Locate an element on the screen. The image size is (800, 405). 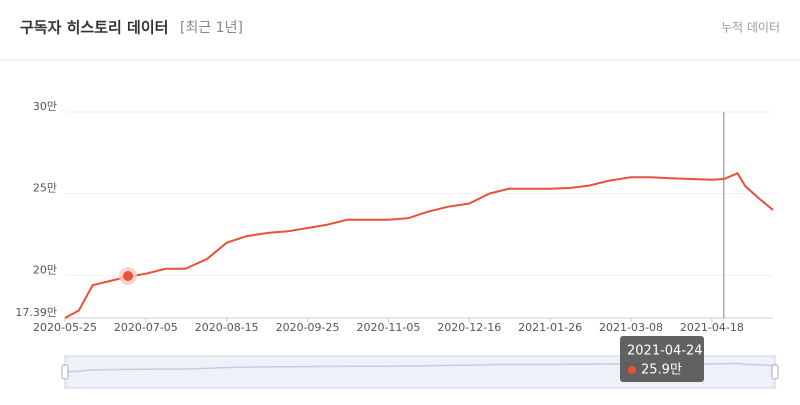
period-label: [최근 1년] is located at coordinates (211, 28).